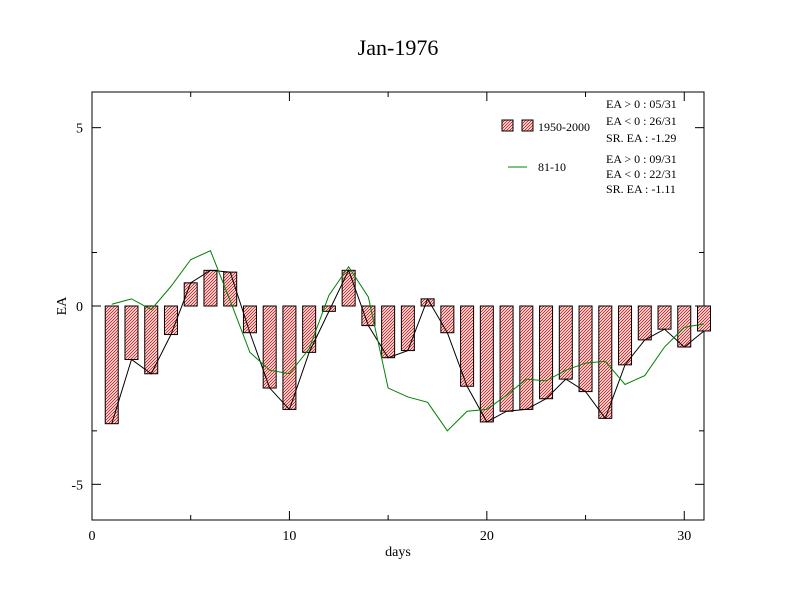 This screenshot has height=612, width=792. Describe the element at coordinates (398, 47) in the screenshot. I see `chart-title: Jan-1976` at that location.